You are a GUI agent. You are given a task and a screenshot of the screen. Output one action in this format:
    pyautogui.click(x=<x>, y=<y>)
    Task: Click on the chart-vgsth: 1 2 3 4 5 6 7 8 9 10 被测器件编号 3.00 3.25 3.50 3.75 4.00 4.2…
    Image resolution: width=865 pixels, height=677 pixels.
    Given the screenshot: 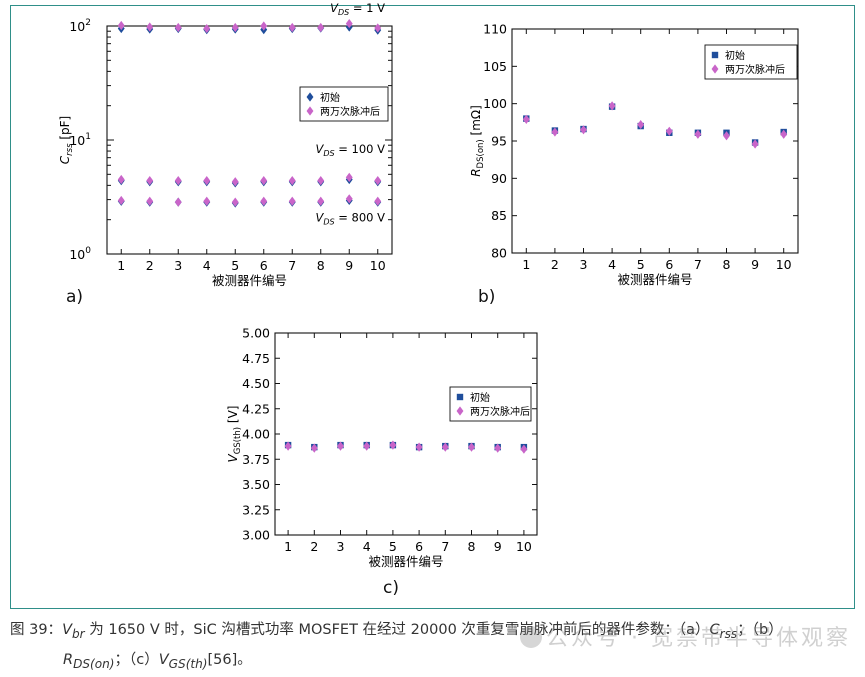 What is the action you would take?
    pyautogui.click(x=382, y=447)
    